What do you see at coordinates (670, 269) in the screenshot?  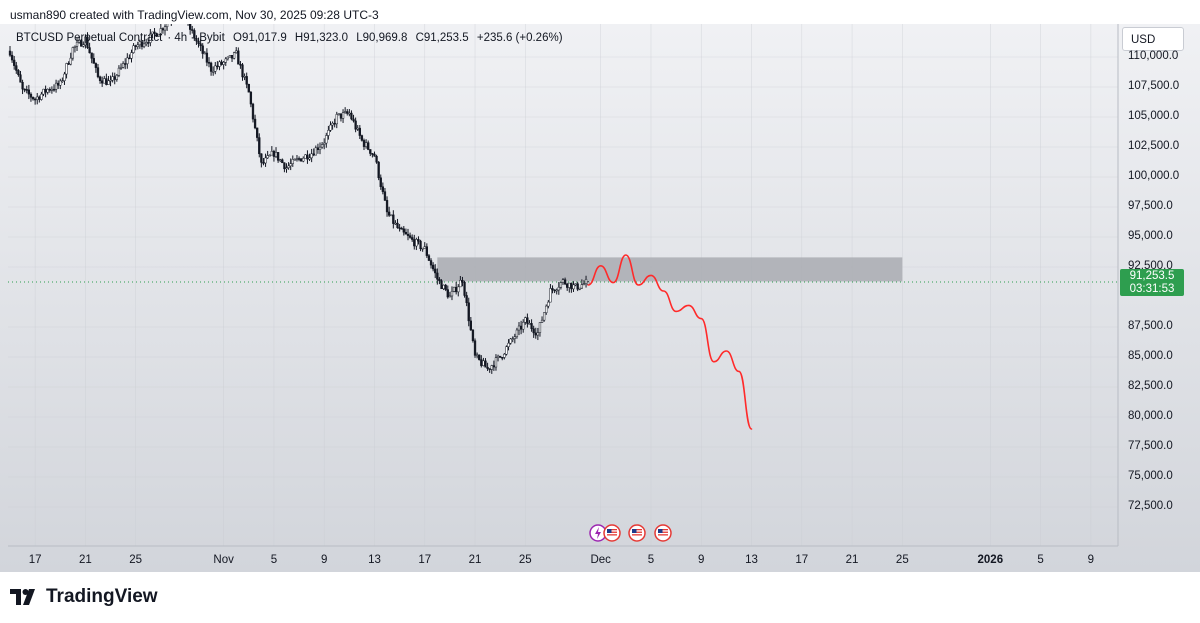 I see `resistance-zone` at bounding box center [670, 269].